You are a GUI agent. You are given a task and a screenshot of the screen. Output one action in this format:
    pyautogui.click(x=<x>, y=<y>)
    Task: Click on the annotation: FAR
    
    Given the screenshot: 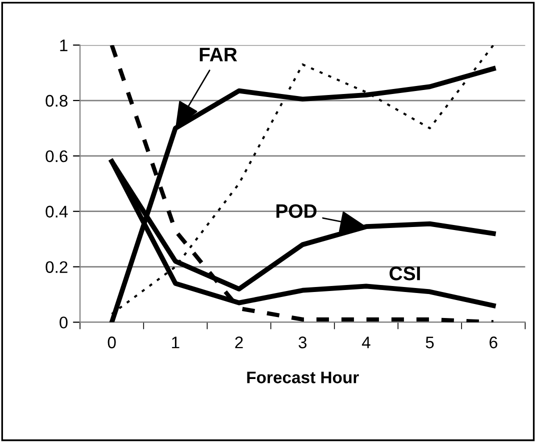 What is the action you would take?
    pyautogui.click(x=219, y=55)
    